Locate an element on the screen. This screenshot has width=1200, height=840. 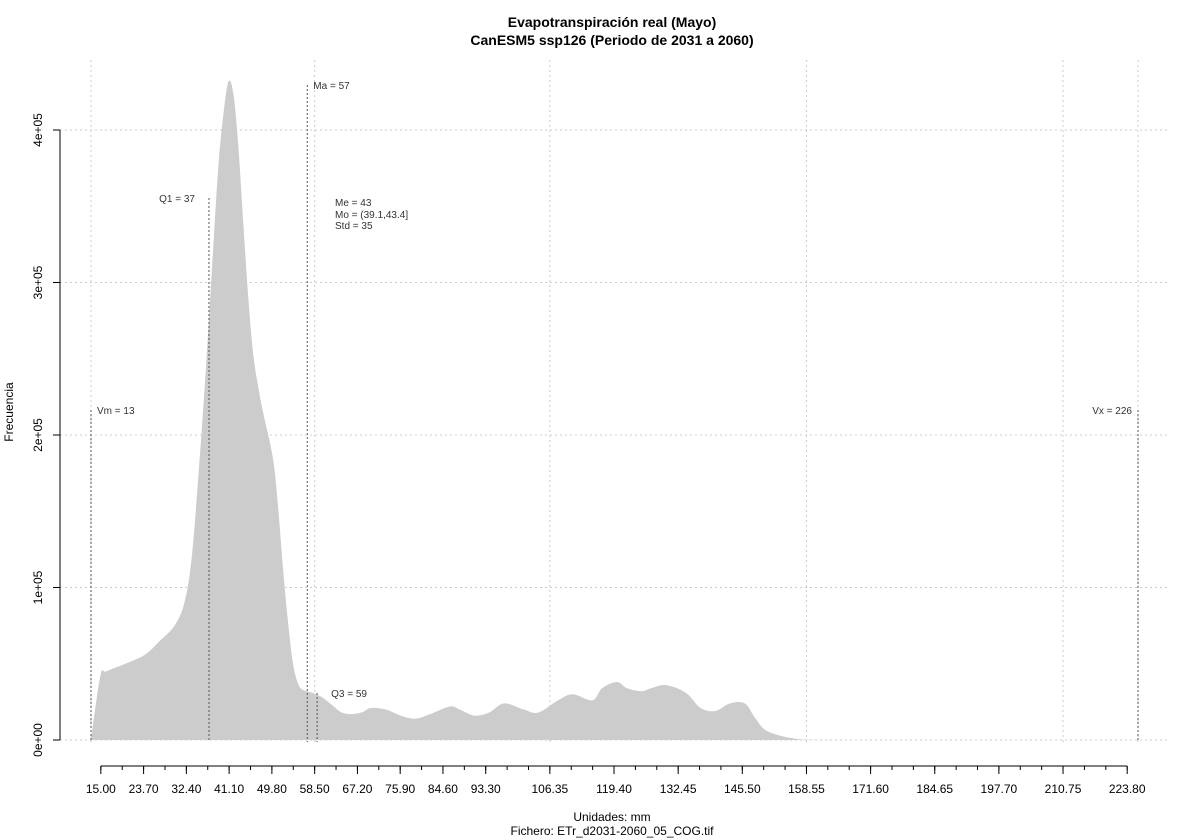
caption: Fichero: ETr_d2031-2060_05_COG.tif is located at coordinates (613, 831).